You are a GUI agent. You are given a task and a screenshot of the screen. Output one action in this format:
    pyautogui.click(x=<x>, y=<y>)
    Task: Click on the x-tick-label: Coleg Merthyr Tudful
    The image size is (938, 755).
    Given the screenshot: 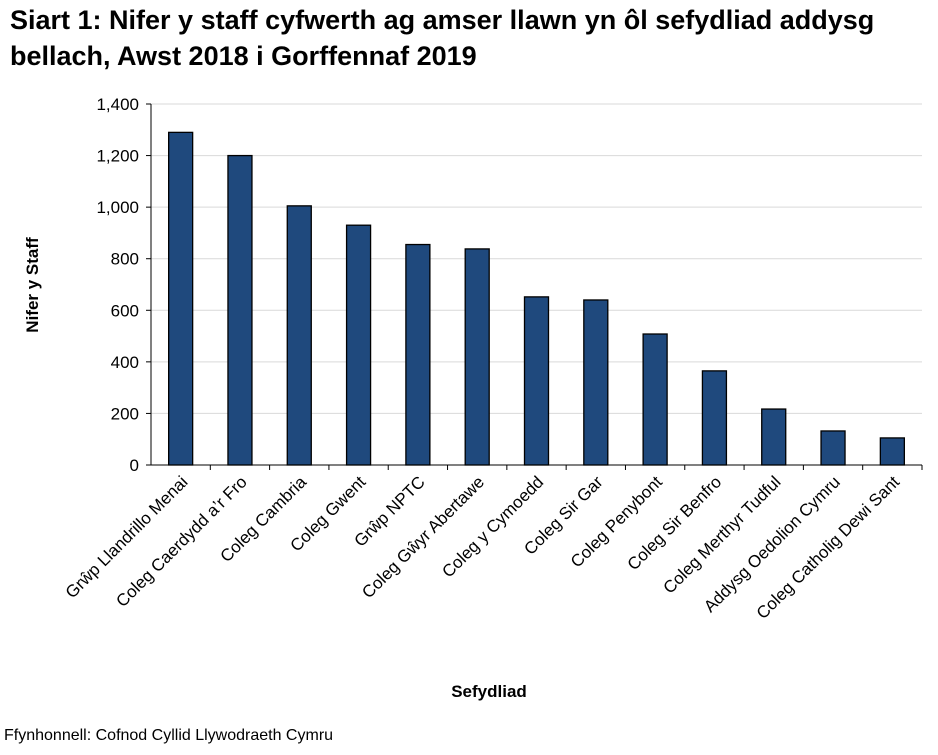 What is the action you would take?
    pyautogui.click(x=722, y=534)
    